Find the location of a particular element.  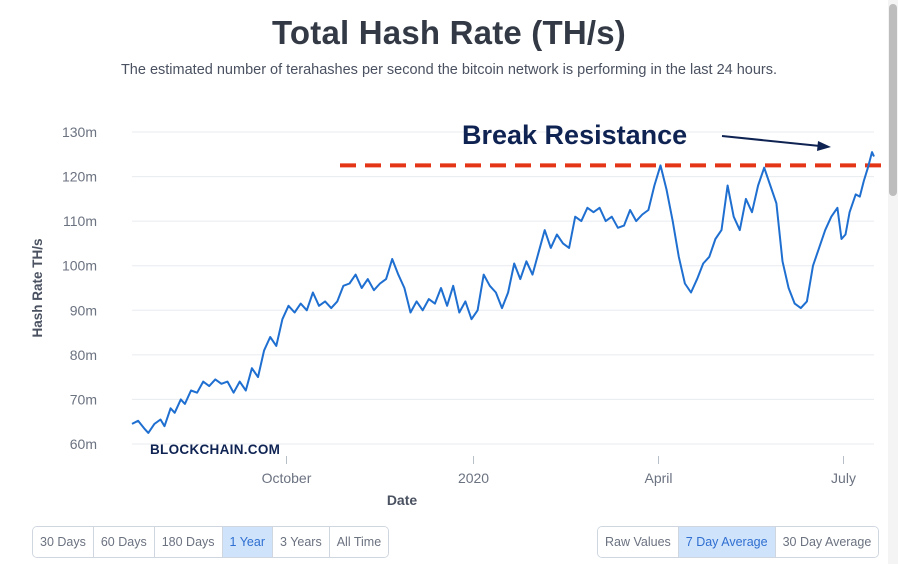

average-button-group: Raw Values 7 Day Average 30 Day Average is located at coordinates (738, 542).